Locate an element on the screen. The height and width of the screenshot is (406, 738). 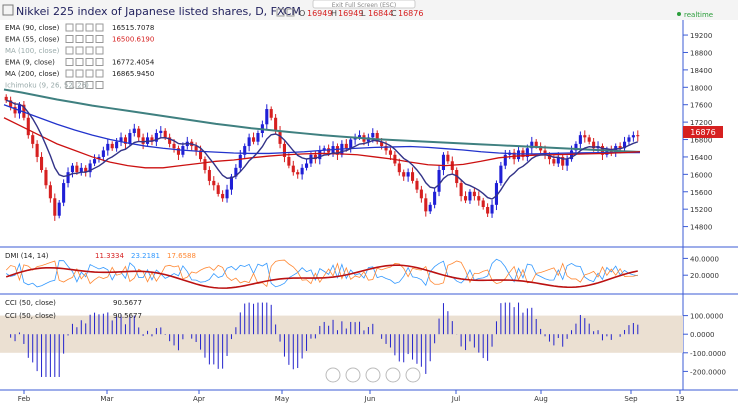
dmi-tick-label: 40.0000 is located at coordinates (704, 259).